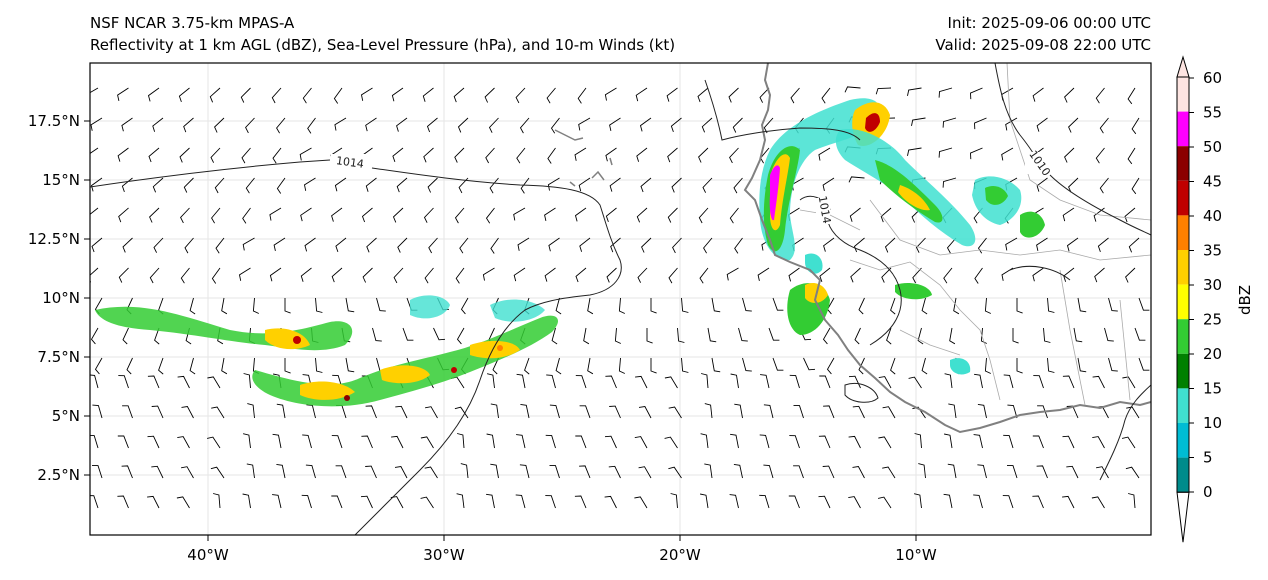 Image resolution: width=1268 pixels, height=580 pixels. Describe the element at coordinates (1212, 389) in the screenshot. I see `colorbar-tick-label: 15` at that location.